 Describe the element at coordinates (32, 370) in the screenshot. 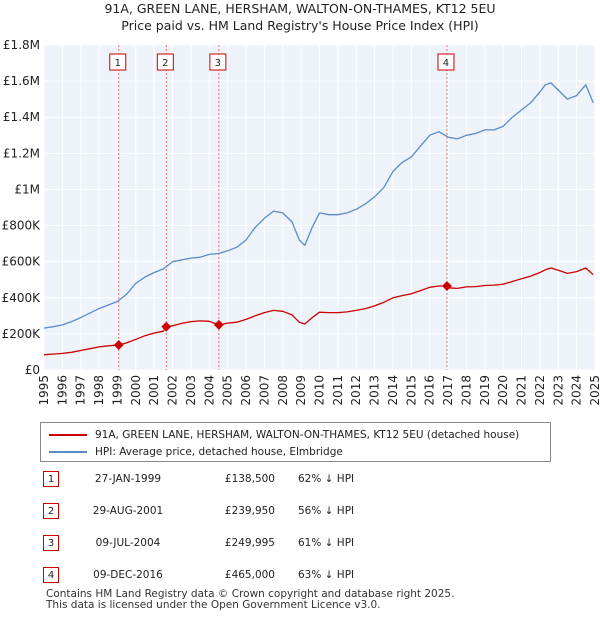

I see `y-tick-label: £0` at that location.